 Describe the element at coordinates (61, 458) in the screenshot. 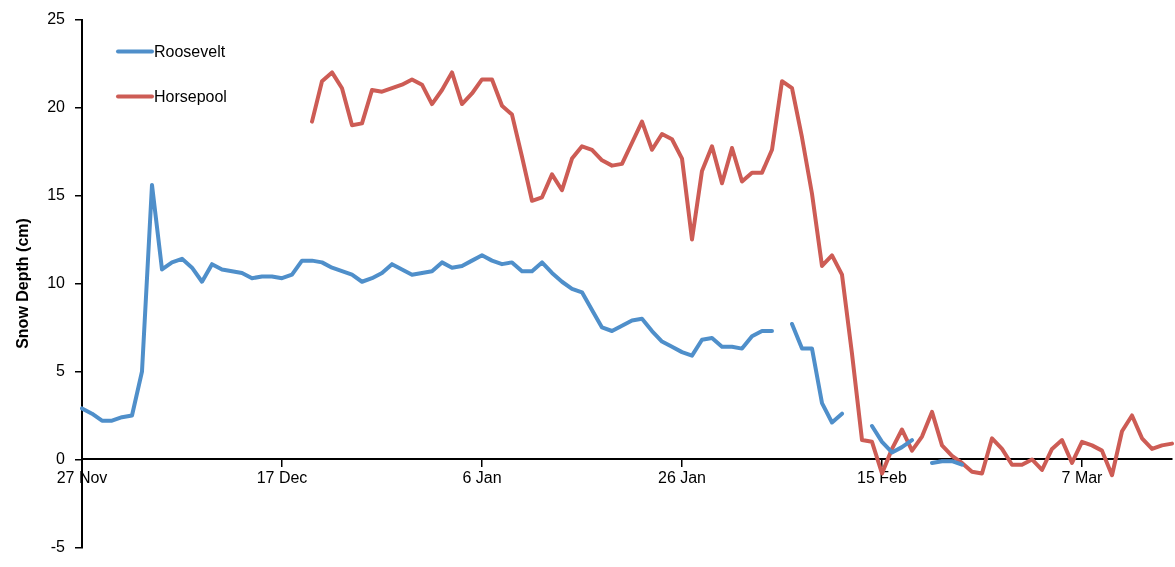

I see `y-tick-label: 0` at that location.